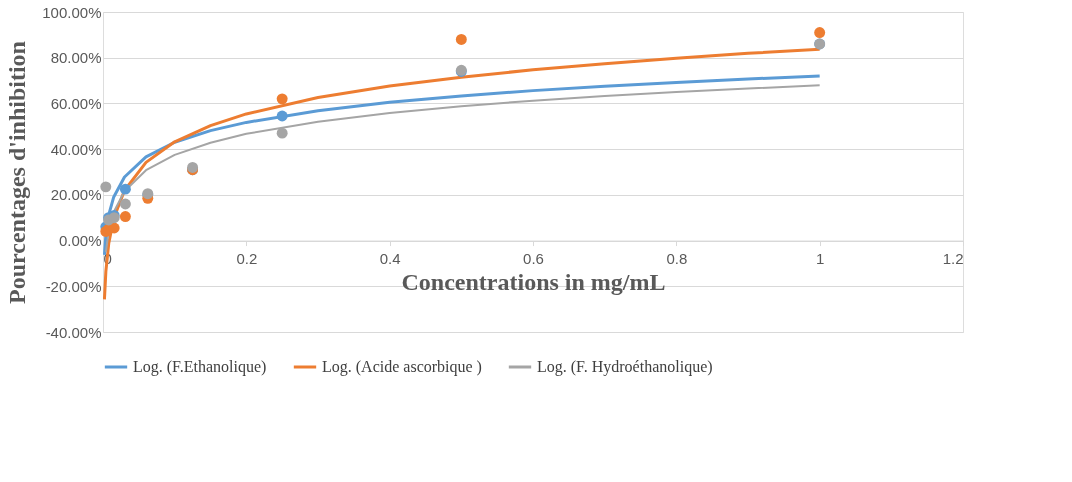  I want to click on y-tick-label: 80.00%, so click(76, 58).